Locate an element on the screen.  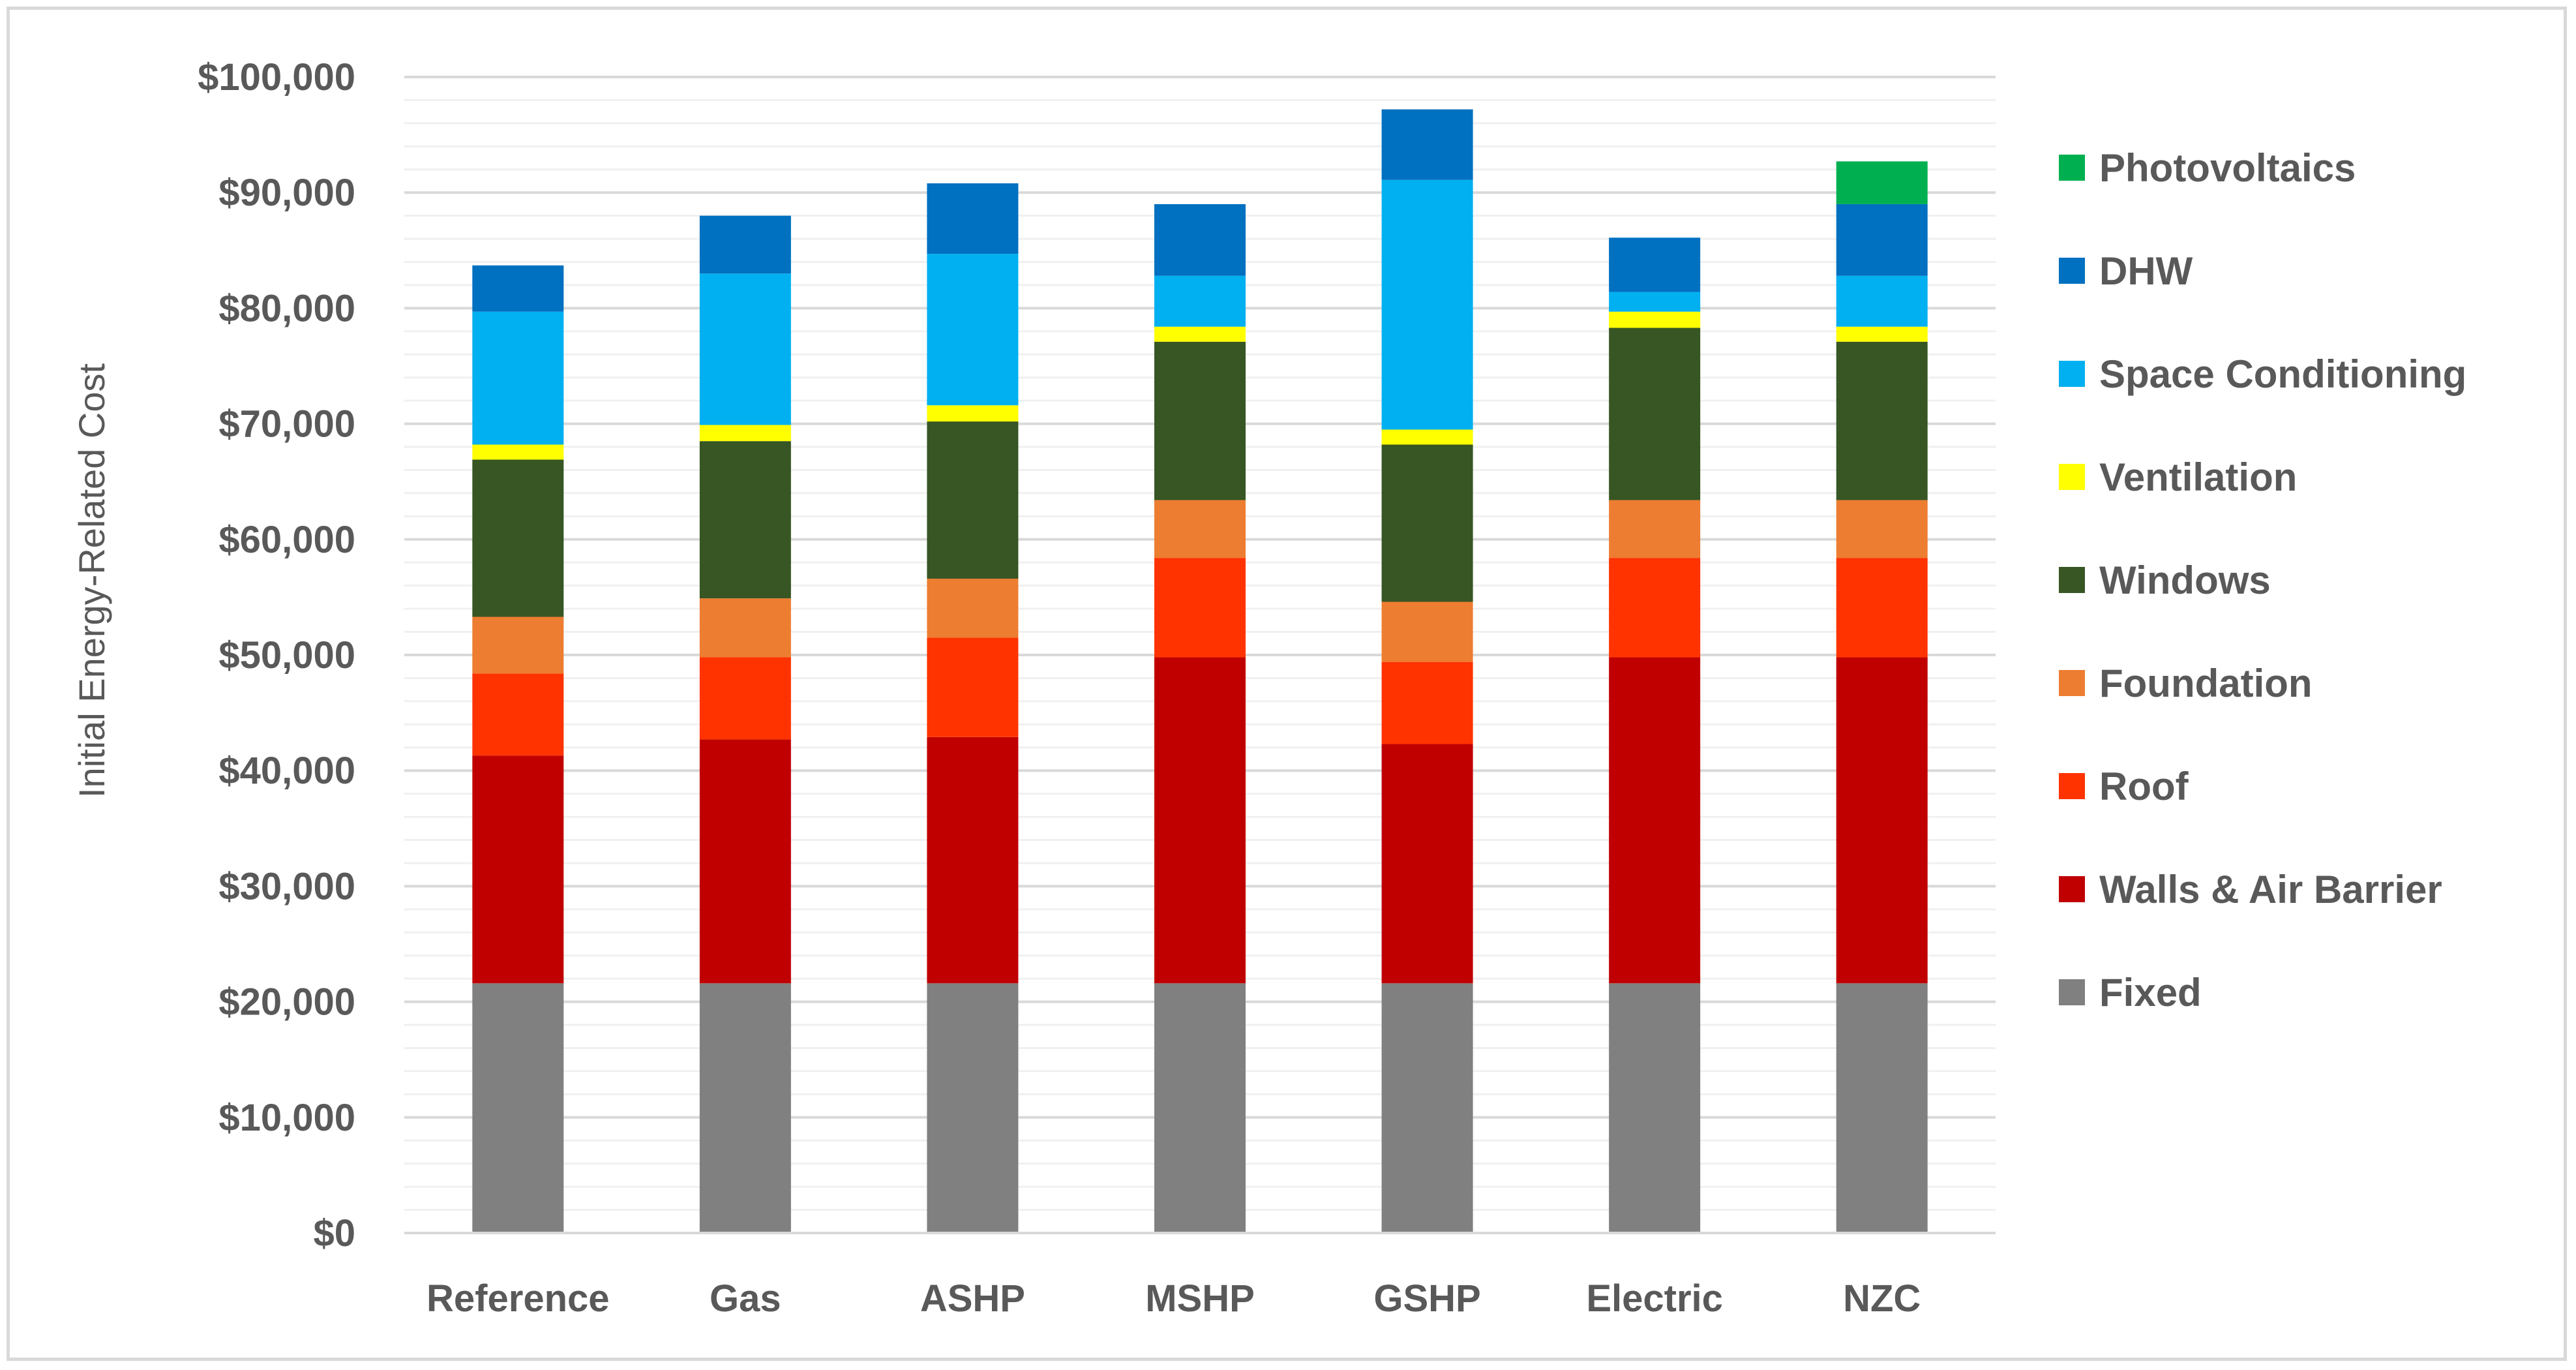
bar-segment-fixed-reference is located at coordinates (518, 1108).